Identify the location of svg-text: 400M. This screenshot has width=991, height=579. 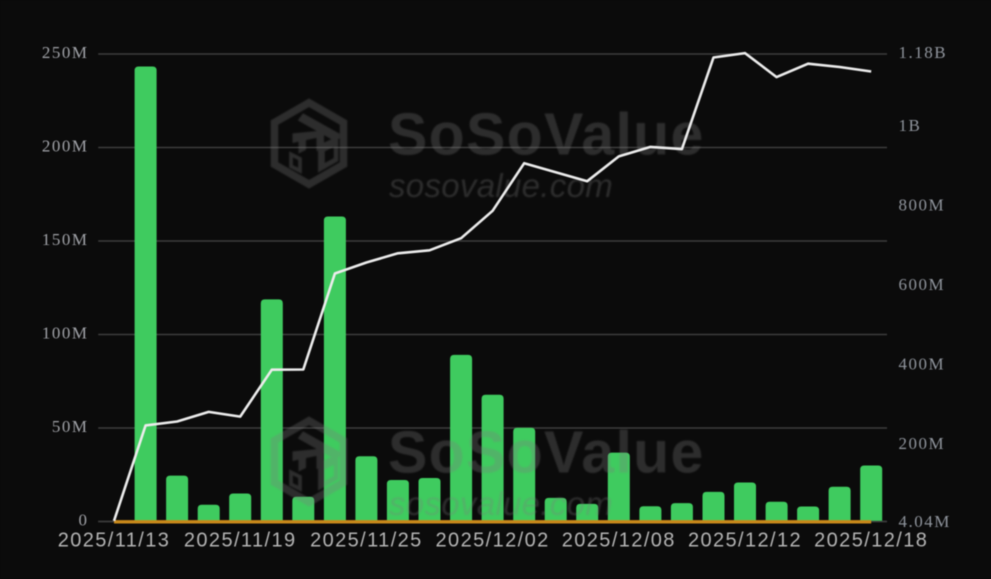
(922, 364).